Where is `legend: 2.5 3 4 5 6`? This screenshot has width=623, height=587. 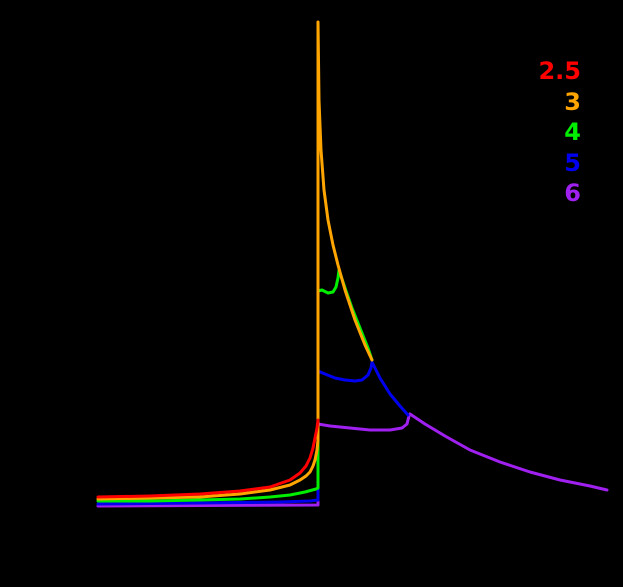 legend: 2.5 3 4 5 6 is located at coordinates (559, 132).